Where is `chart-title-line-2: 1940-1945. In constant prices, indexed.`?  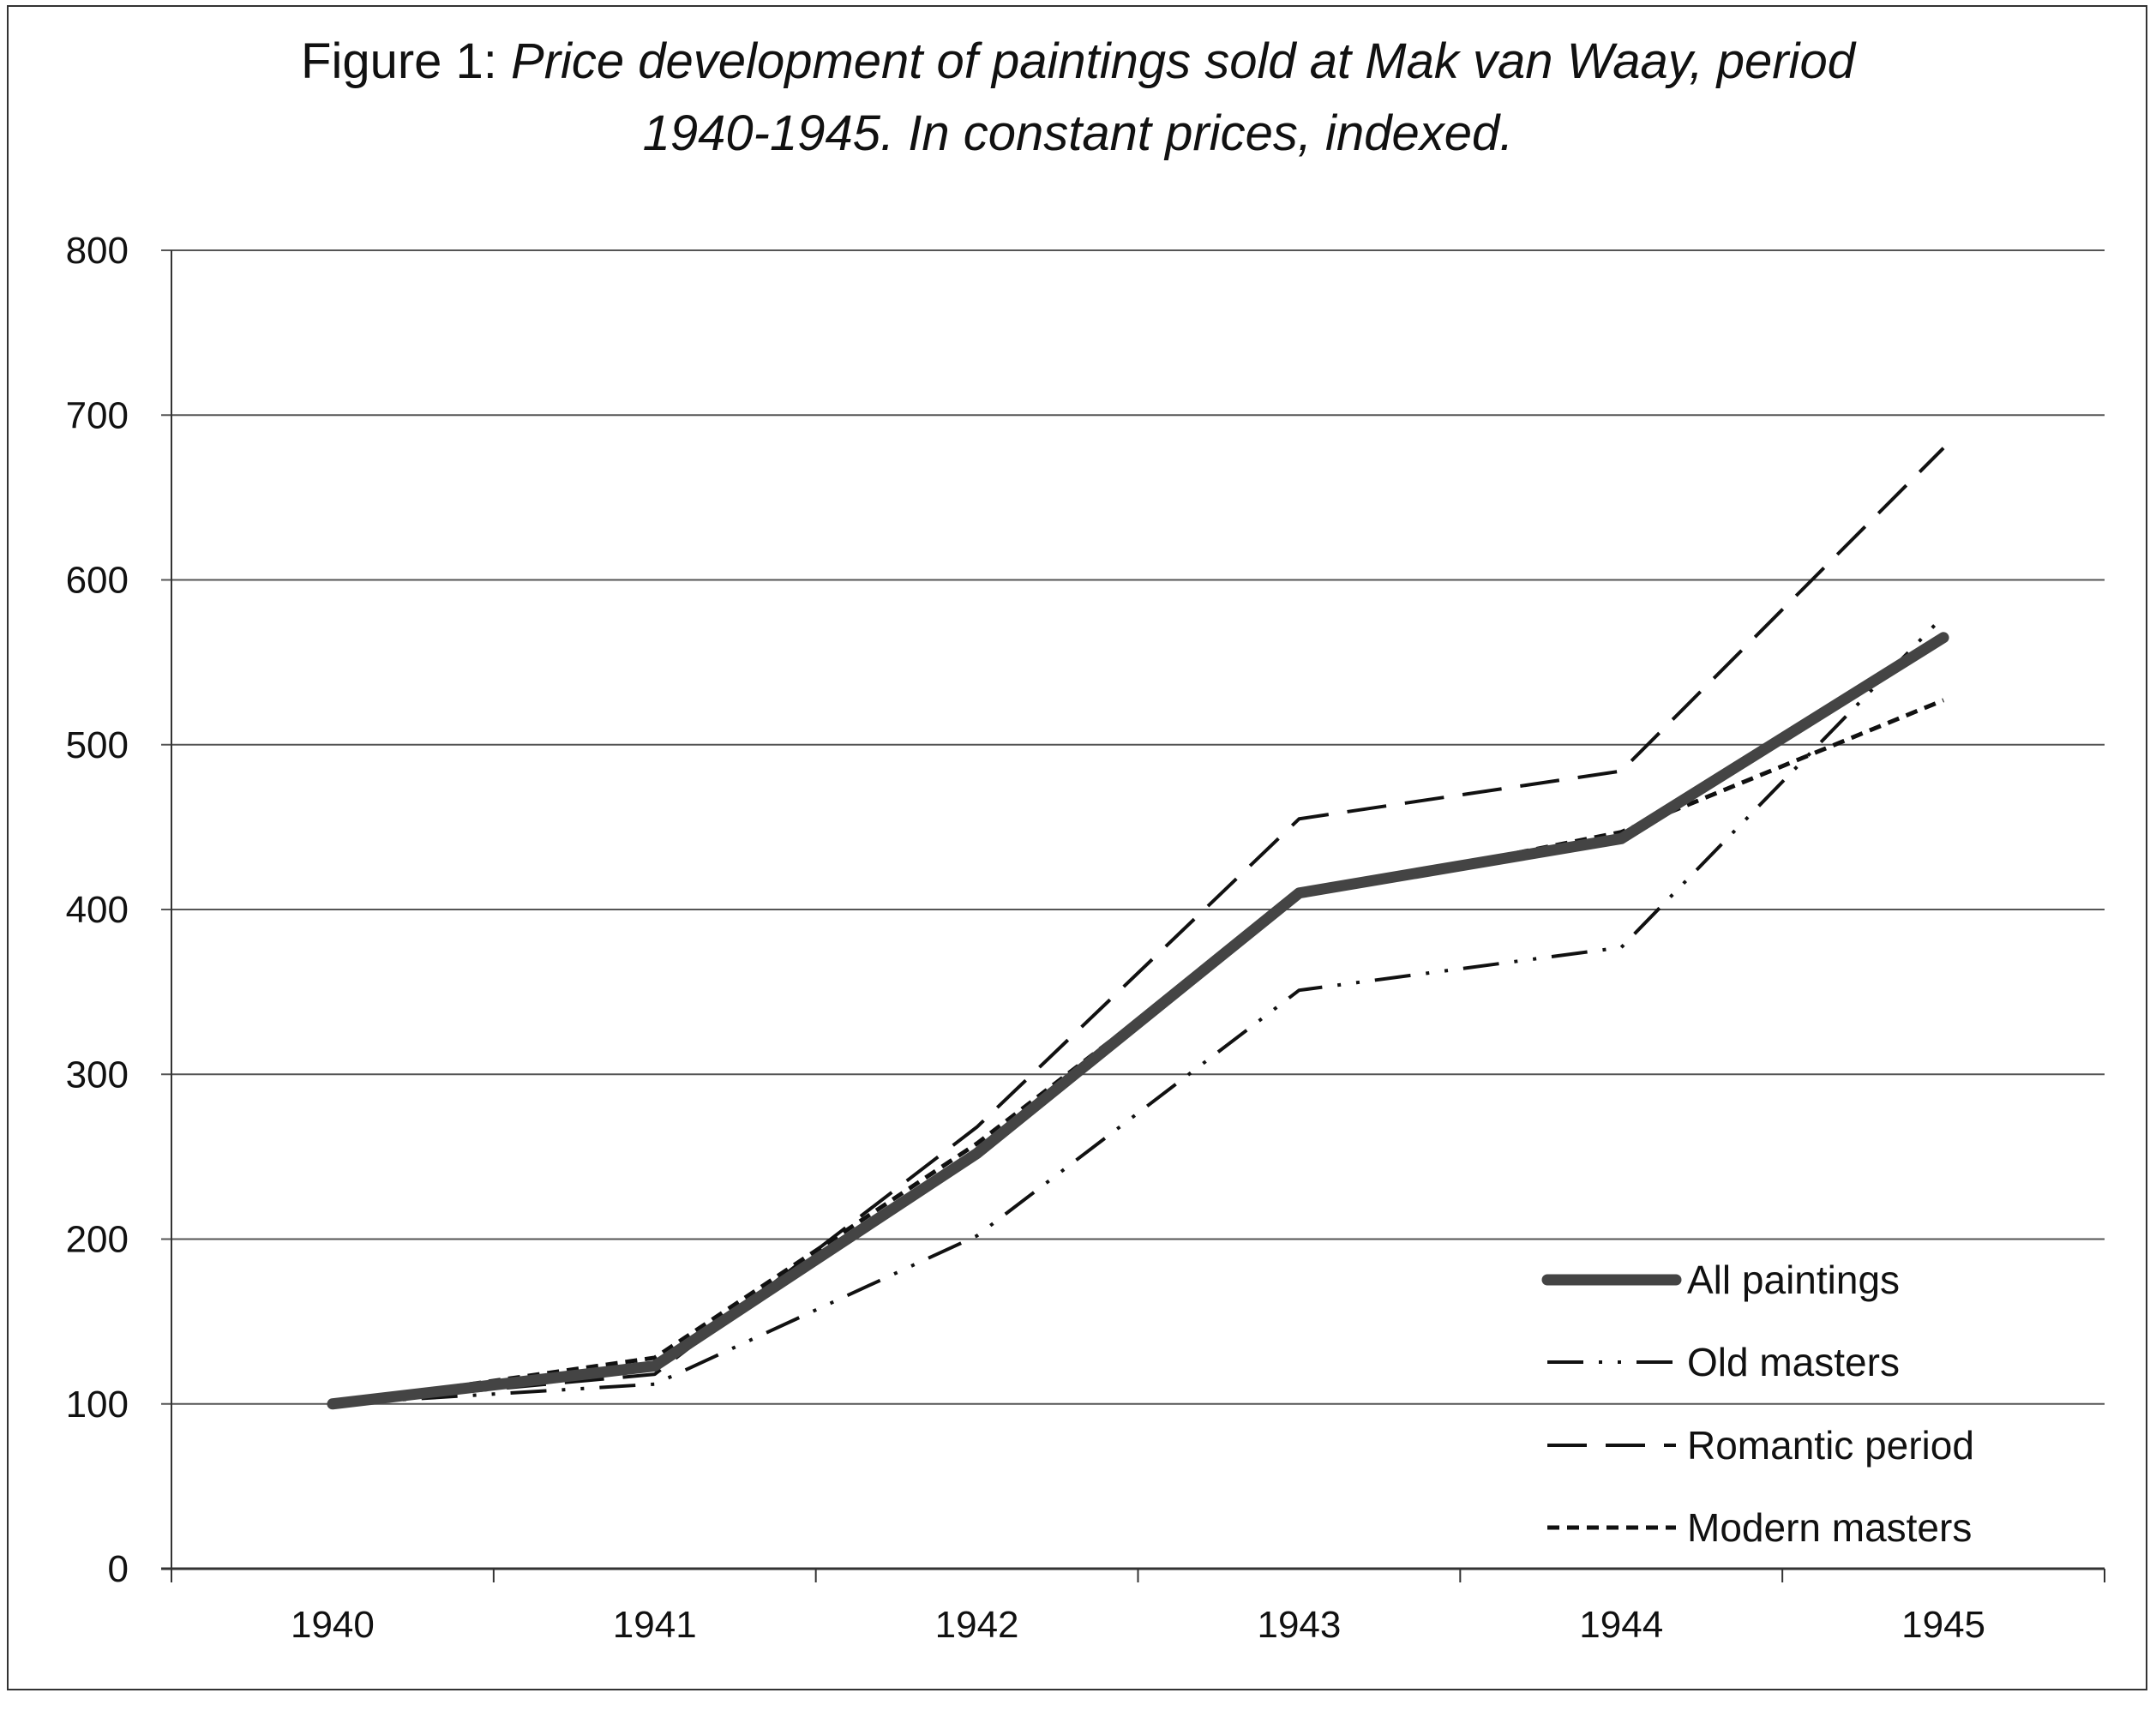 chart-title-line-2: 1940-1945. In constant prices, indexed. is located at coordinates (1078, 133).